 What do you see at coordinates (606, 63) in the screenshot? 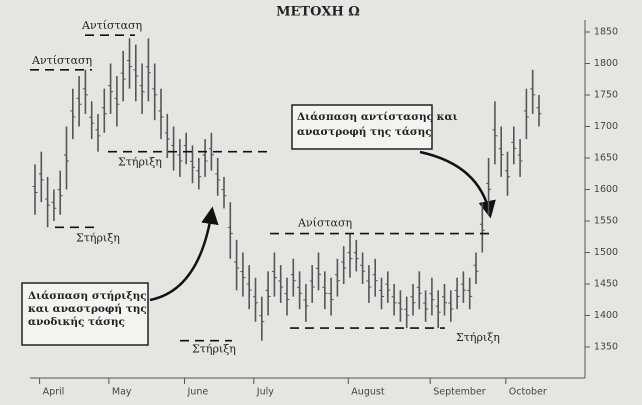
I see `y-tick-label: 1800` at bounding box center [606, 63].